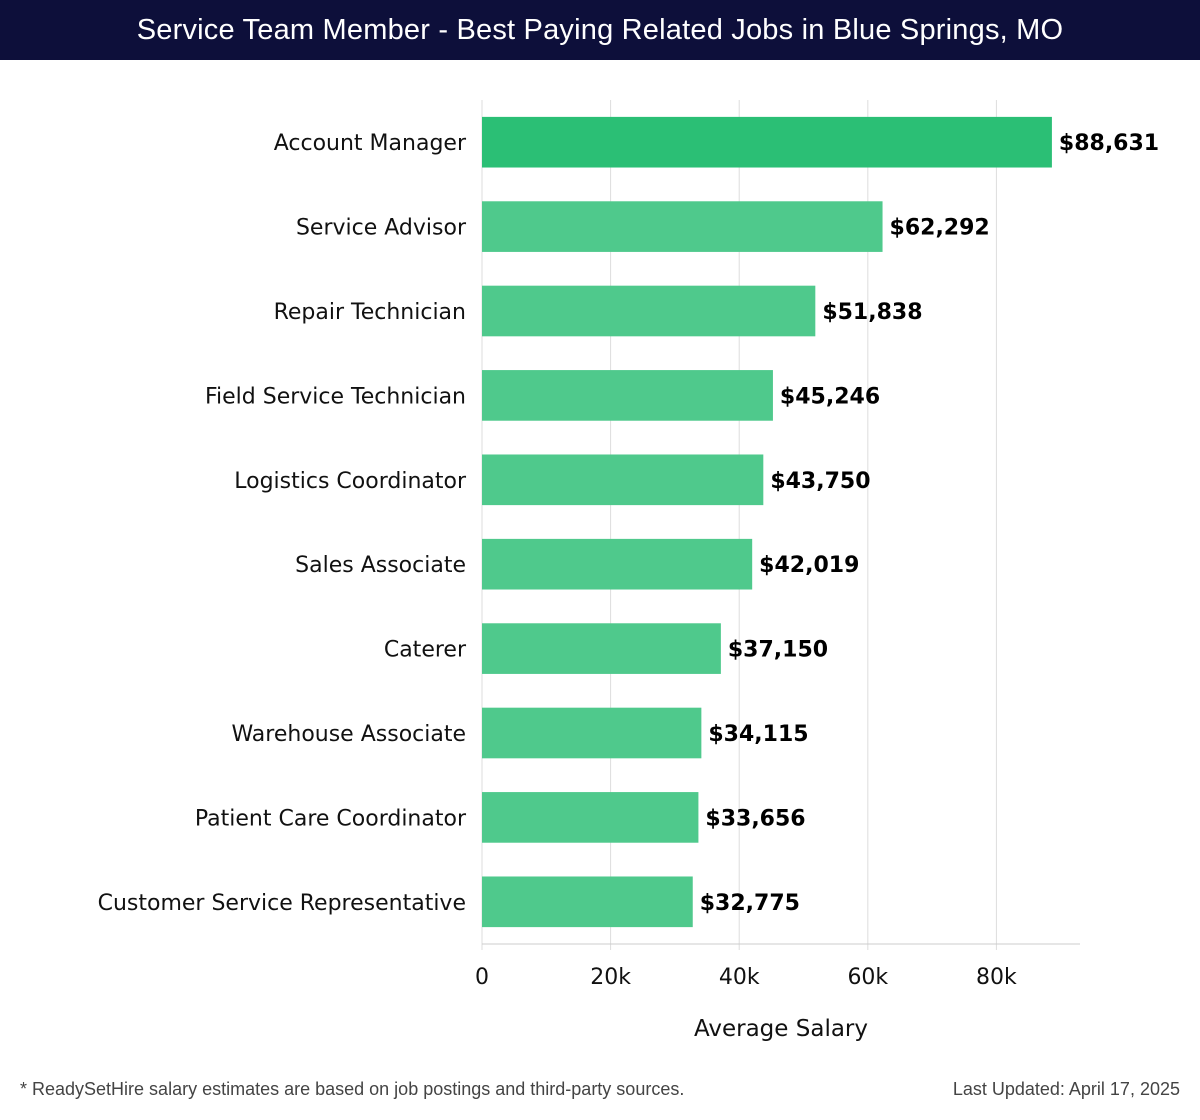  Describe the element at coordinates (331, 818) in the screenshot. I see `category-label: Patient Care Coordinator` at that location.